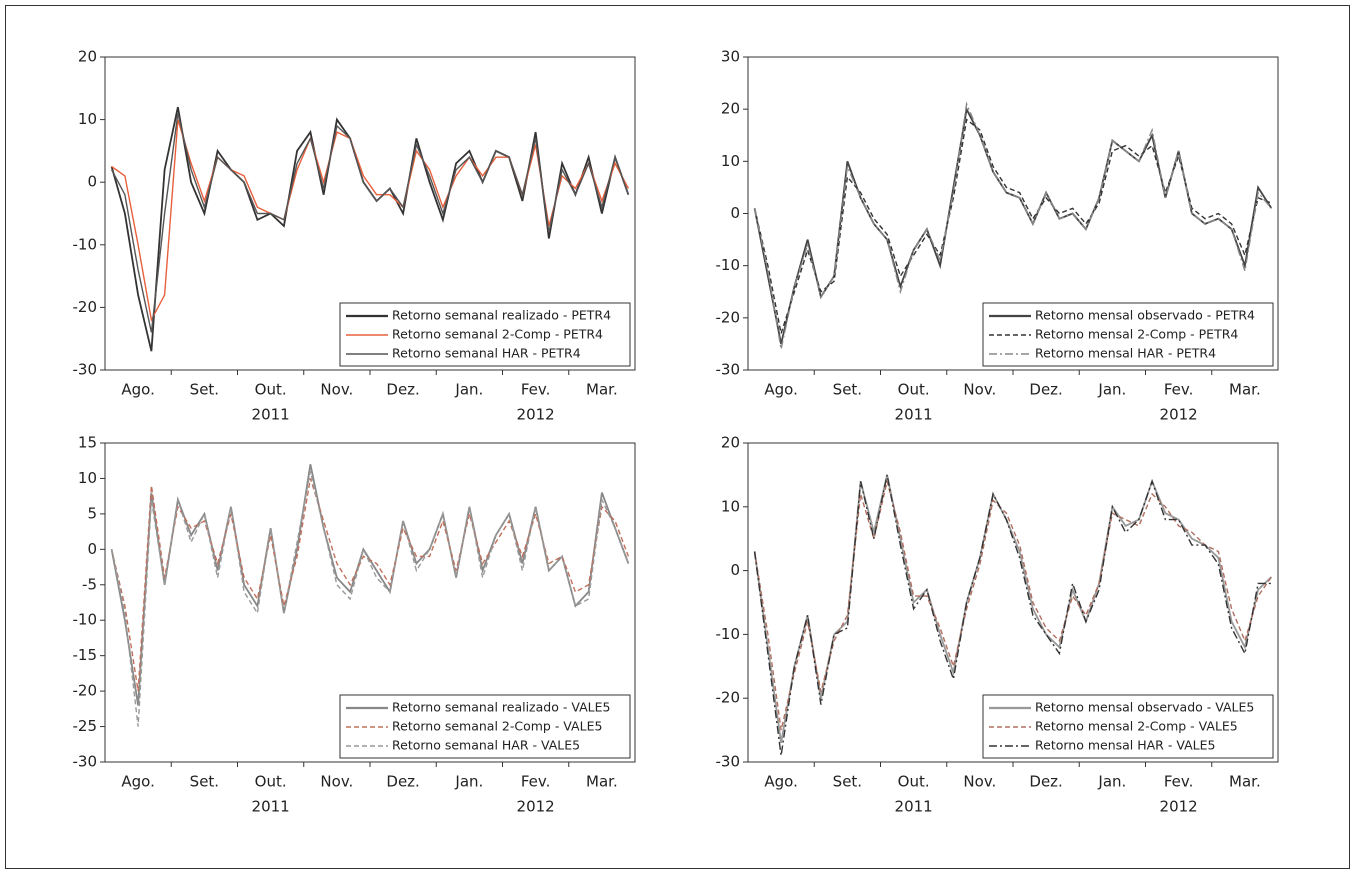 Image resolution: width=1350 pixels, height=869 pixels. I want to click on legend-label: Retorno mensal observado - PETR4, so click(1145, 315).